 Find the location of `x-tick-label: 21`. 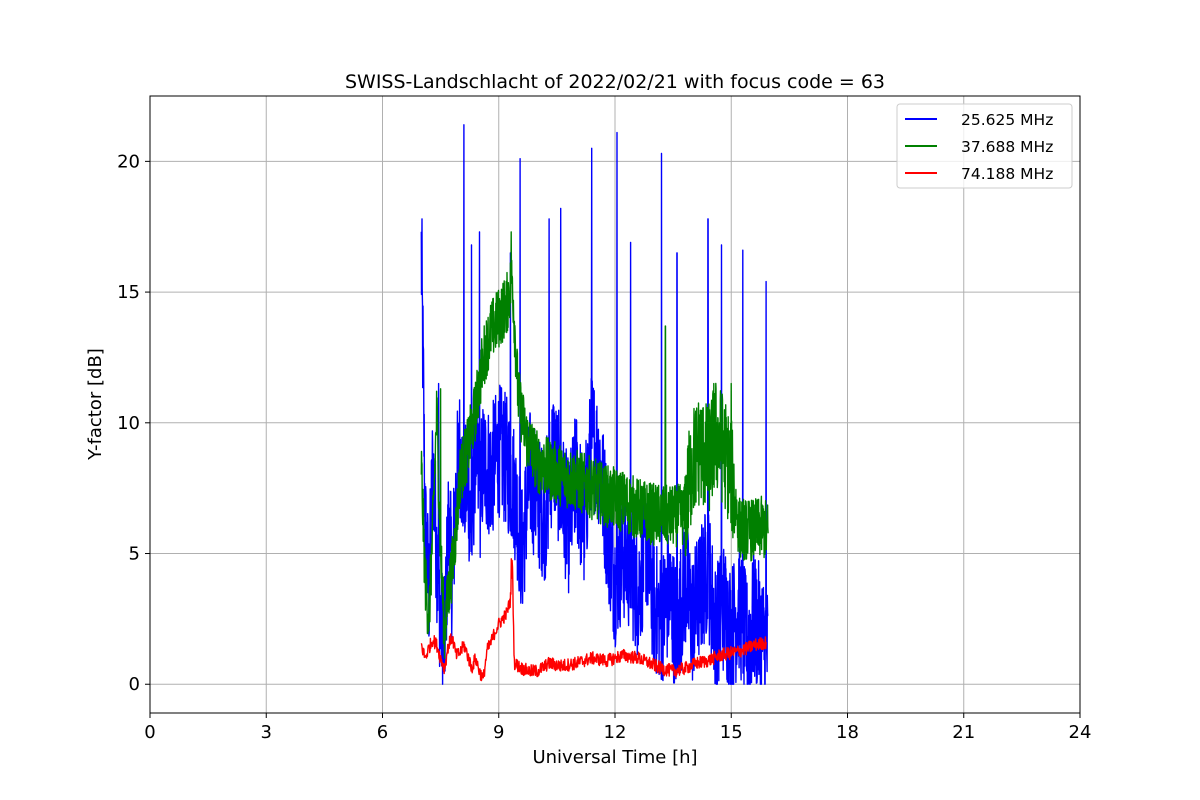

x-tick-label: 21 is located at coordinates (963, 732).